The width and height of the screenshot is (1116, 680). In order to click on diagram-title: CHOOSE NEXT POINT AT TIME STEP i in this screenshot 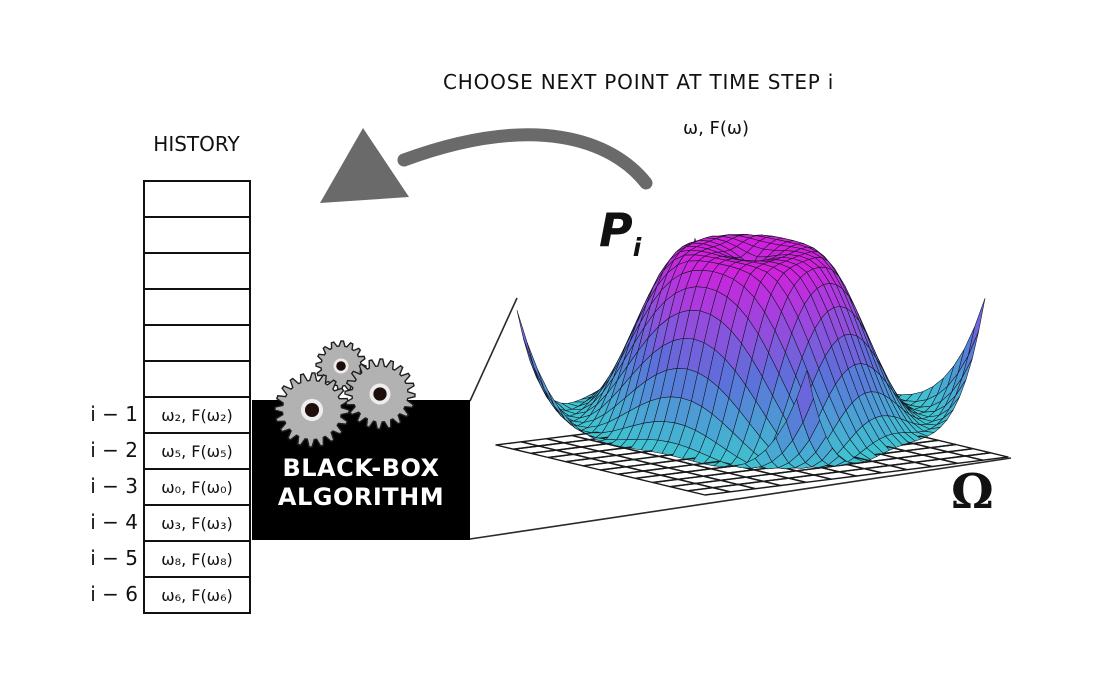, I will do `click(639, 82)`.